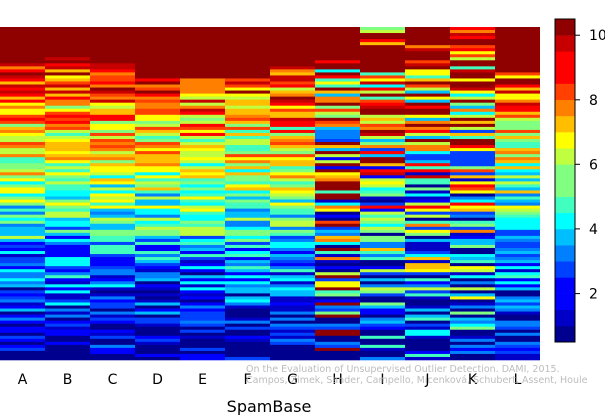 The height and width of the screenshot is (415, 605). What do you see at coordinates (202, 380) in the screenshot?
I see `x-tick-label-E: E` at bounding box center [202, 380].